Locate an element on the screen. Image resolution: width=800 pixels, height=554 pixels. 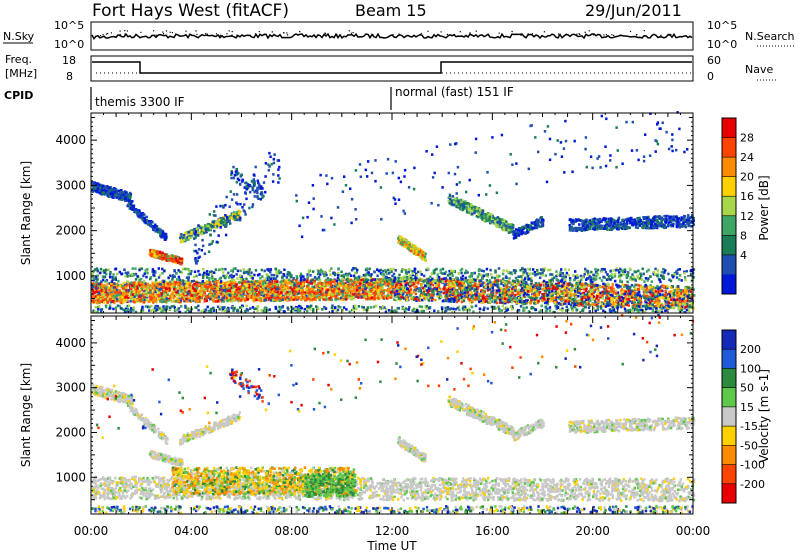
cpid-strip: CPID themis 3300 IF normal (fast) 151 IF is located at coordinates (259, 97).